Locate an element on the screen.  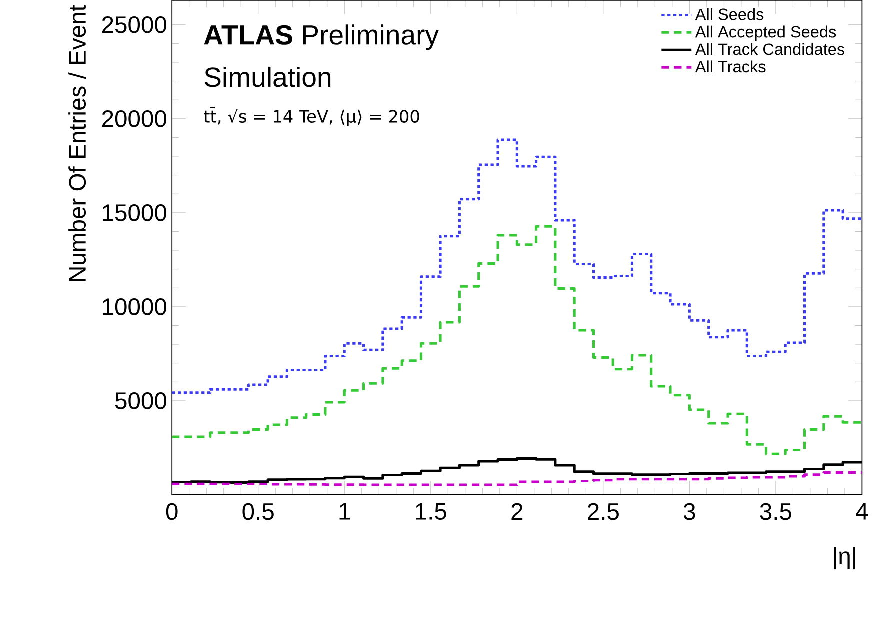
x-tick-label: 0.5 is located at coordinates (258, 511).